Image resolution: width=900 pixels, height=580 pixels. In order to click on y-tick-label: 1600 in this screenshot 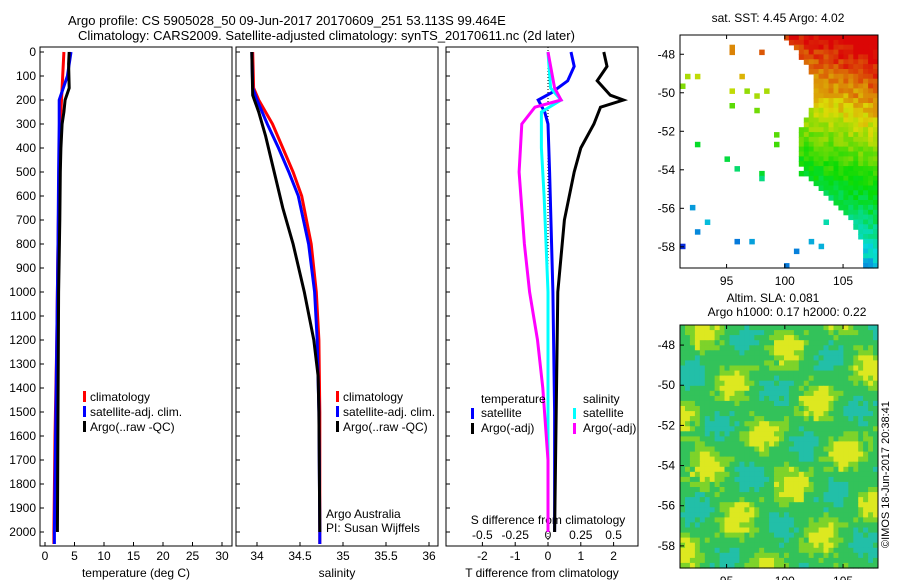, I will do `click(22, 436)`.